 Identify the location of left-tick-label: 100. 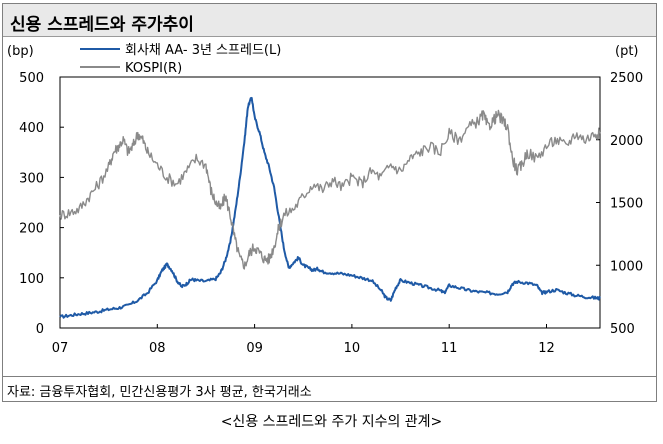
(31, 279).